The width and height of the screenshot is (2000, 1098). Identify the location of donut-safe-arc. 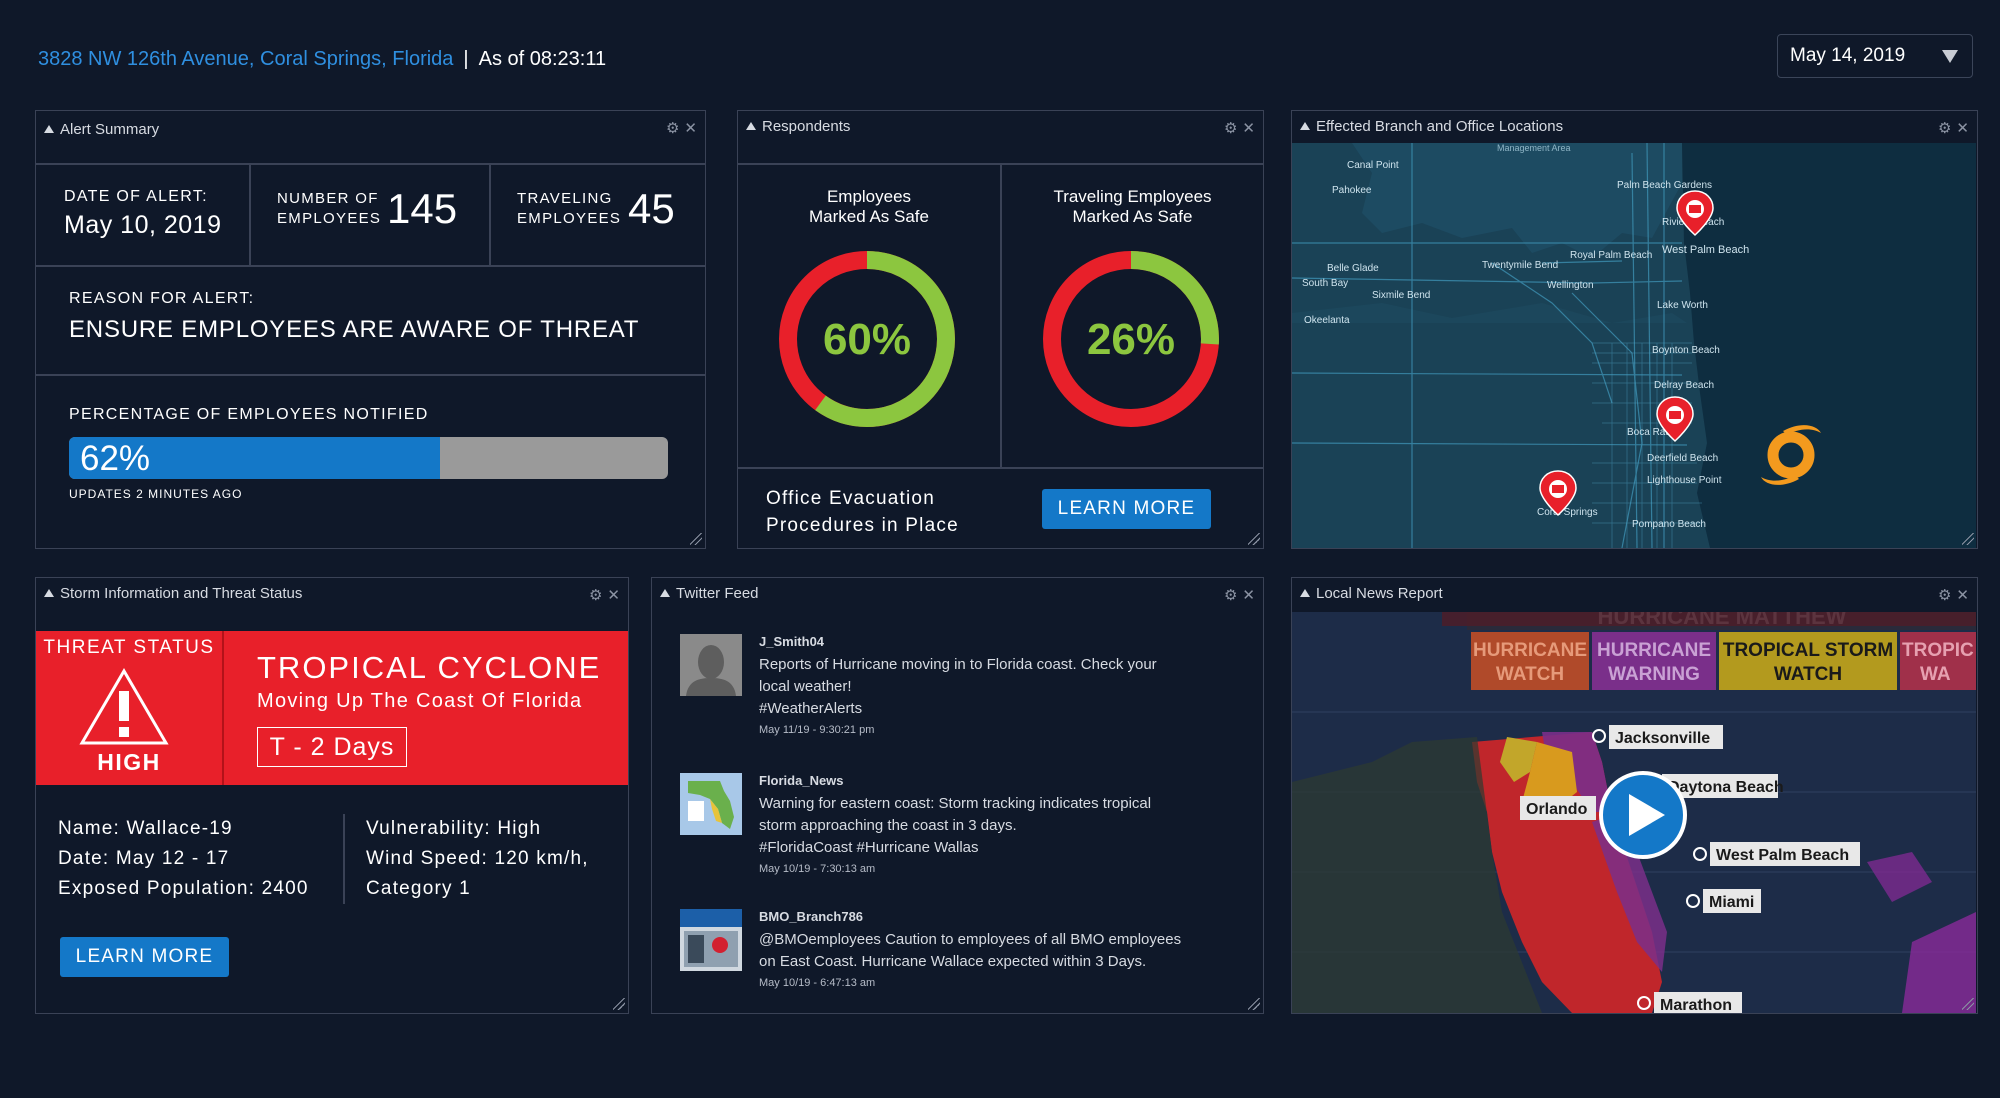
(1131, 339).